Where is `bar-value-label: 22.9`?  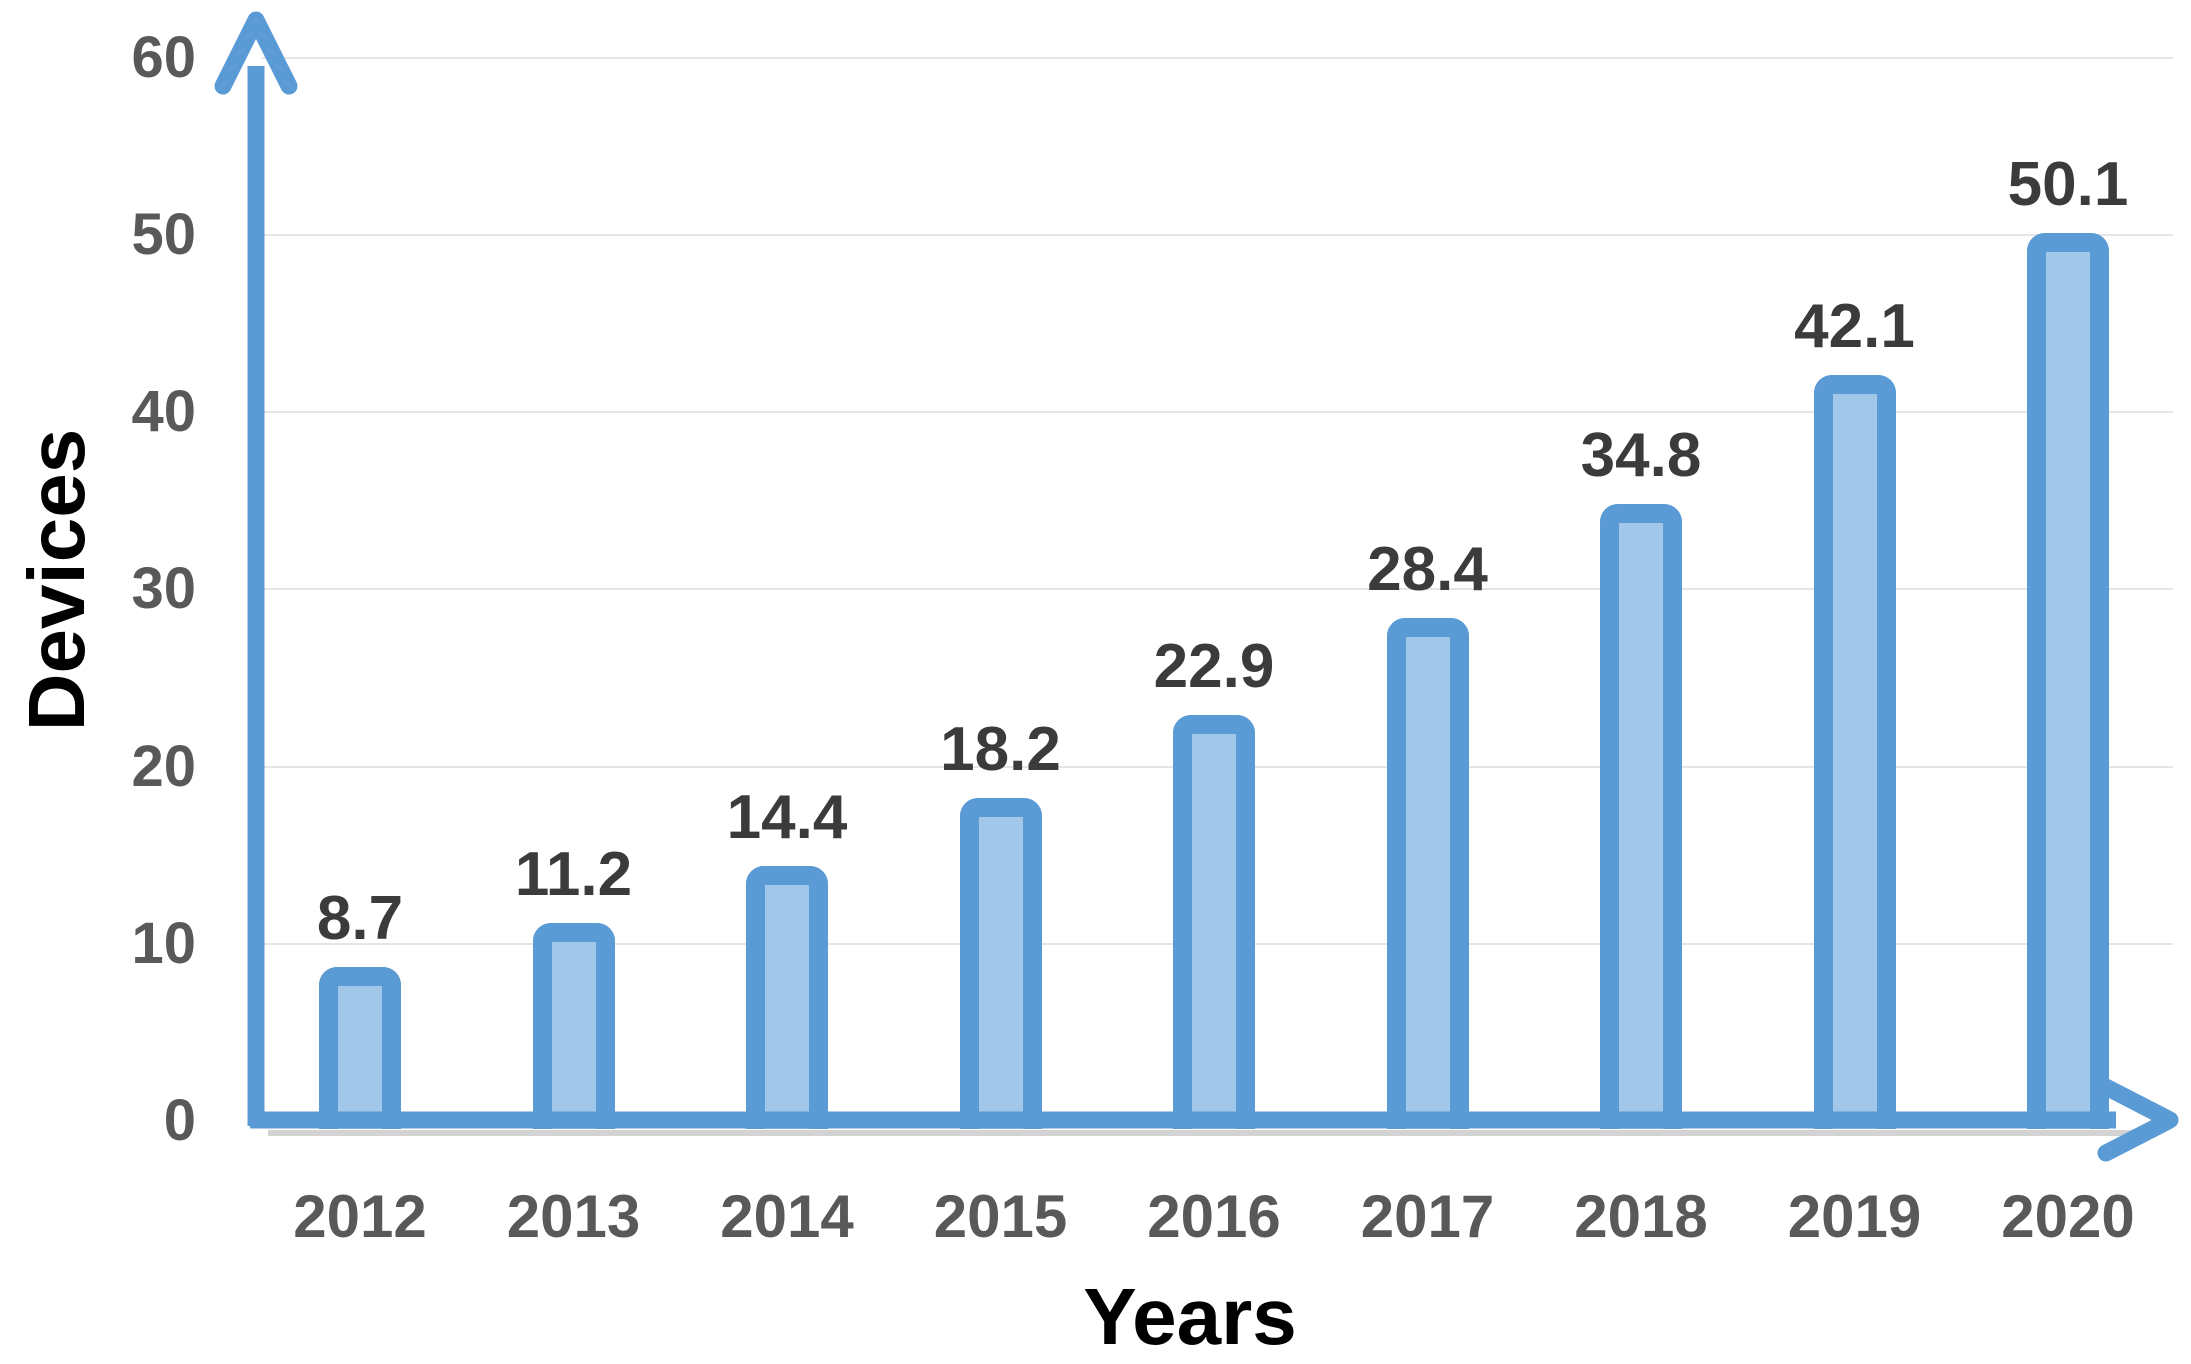
bar-value-label: 22.9 is located at coordinates (1214, 667).